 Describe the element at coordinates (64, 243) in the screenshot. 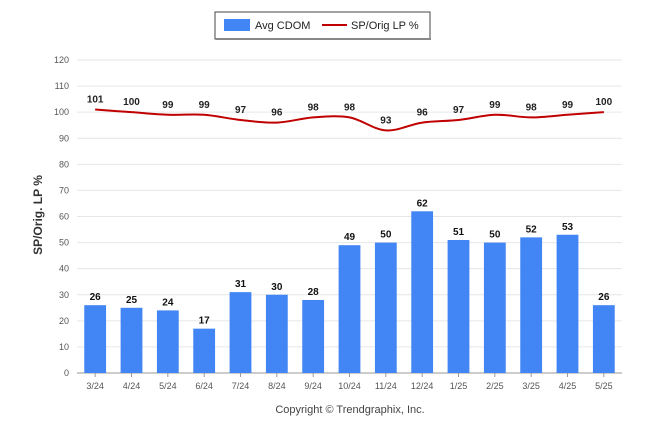

I see `y-tick-label: 50` at that location.